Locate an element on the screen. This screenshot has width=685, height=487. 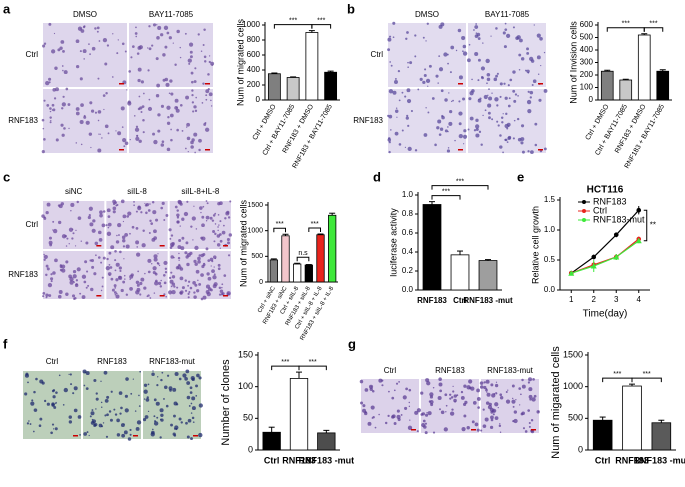
image-column-label: BAY11-7085 is located at coordinates (171, 14).